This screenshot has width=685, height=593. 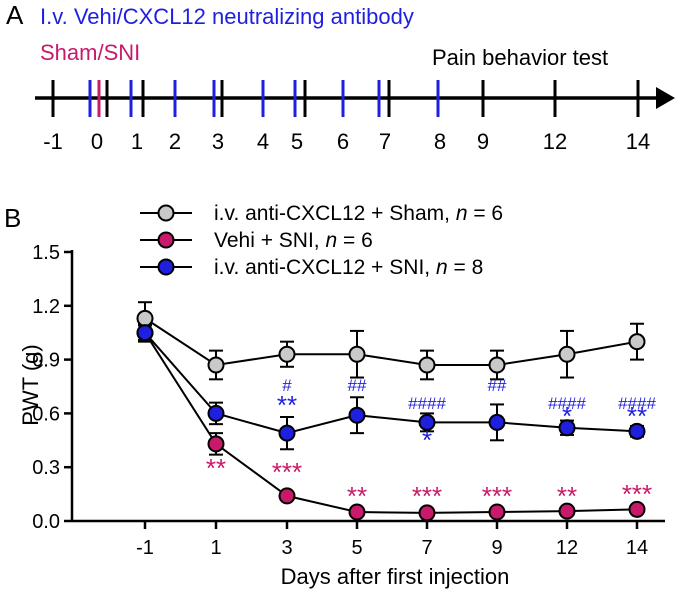 I want to click on y-axis-label: PWT (g), so click(x=30, y=384).